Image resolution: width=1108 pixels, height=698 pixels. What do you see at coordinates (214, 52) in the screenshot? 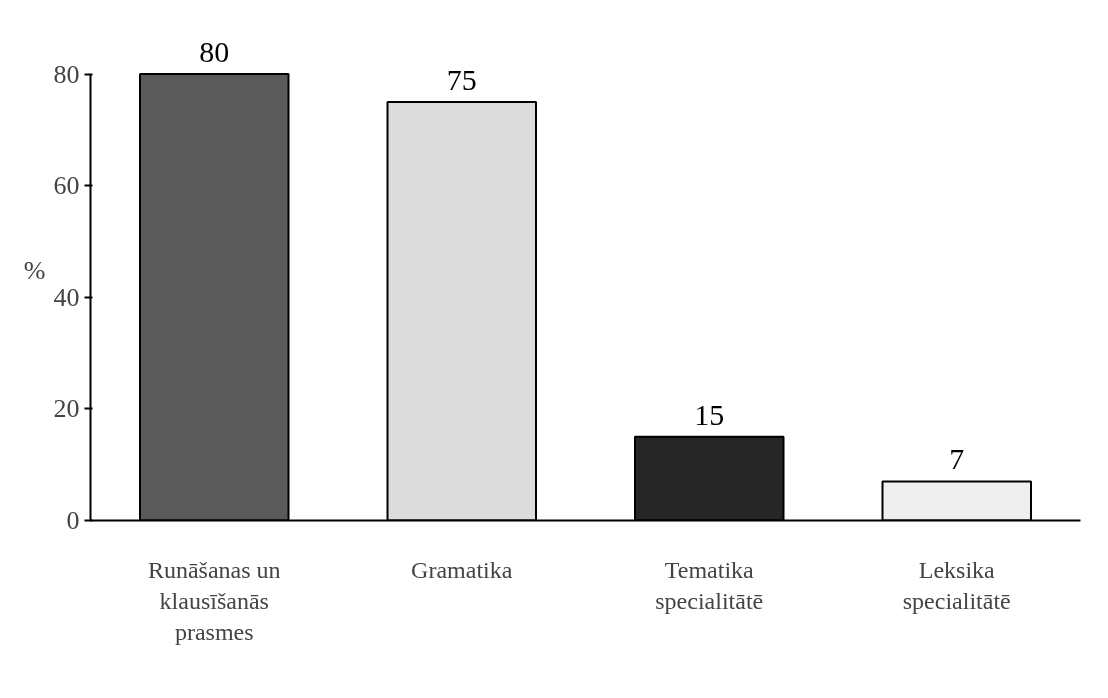
I see `data-label: 80` at bounding box center [214, 52].